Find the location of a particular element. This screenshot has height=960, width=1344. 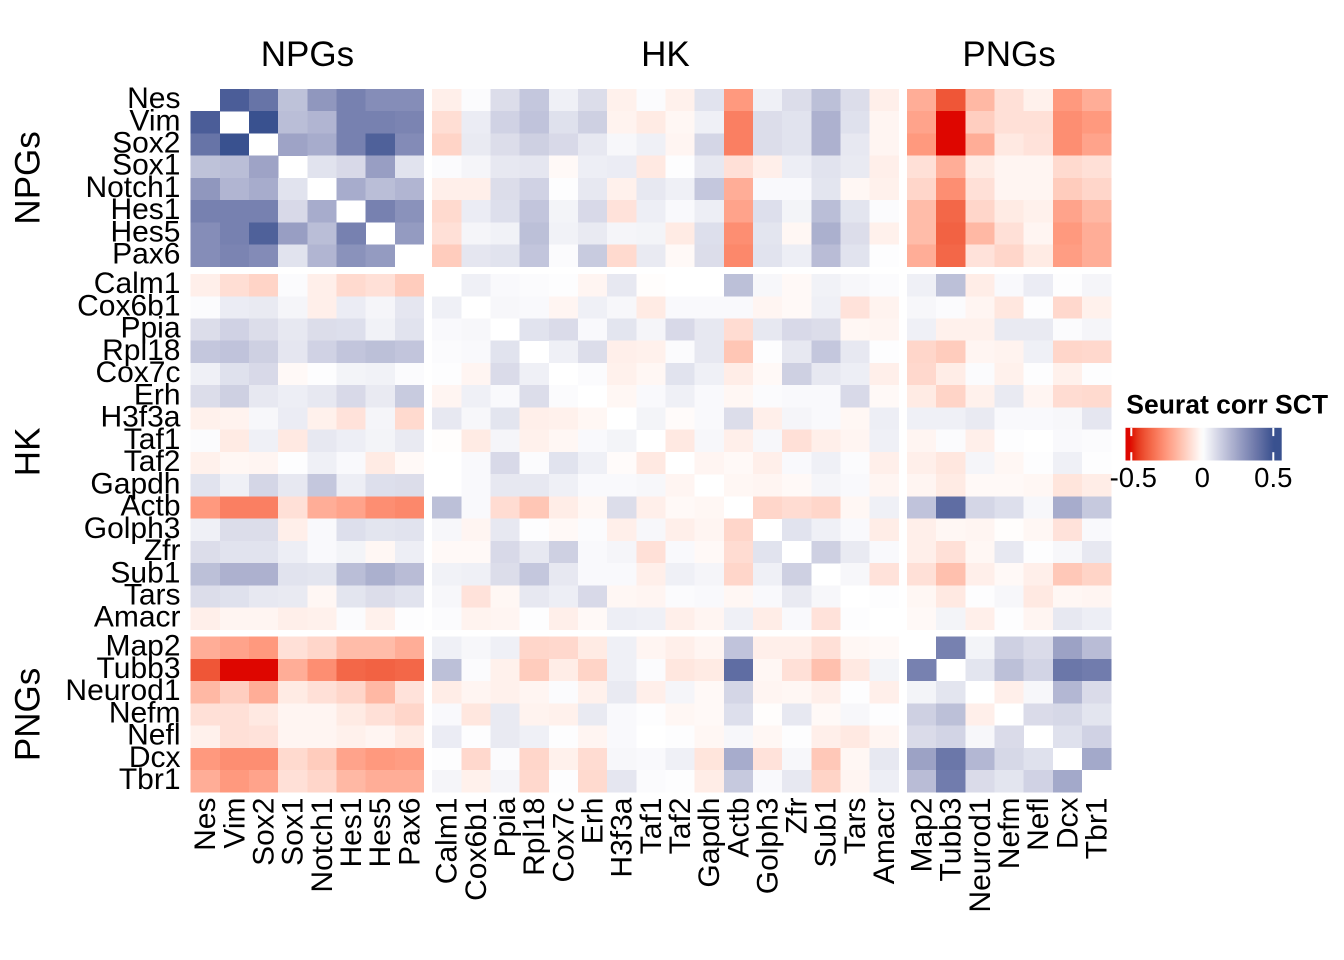

svg-text: Seurat corr SCT is located at coordinates (1227, 404).